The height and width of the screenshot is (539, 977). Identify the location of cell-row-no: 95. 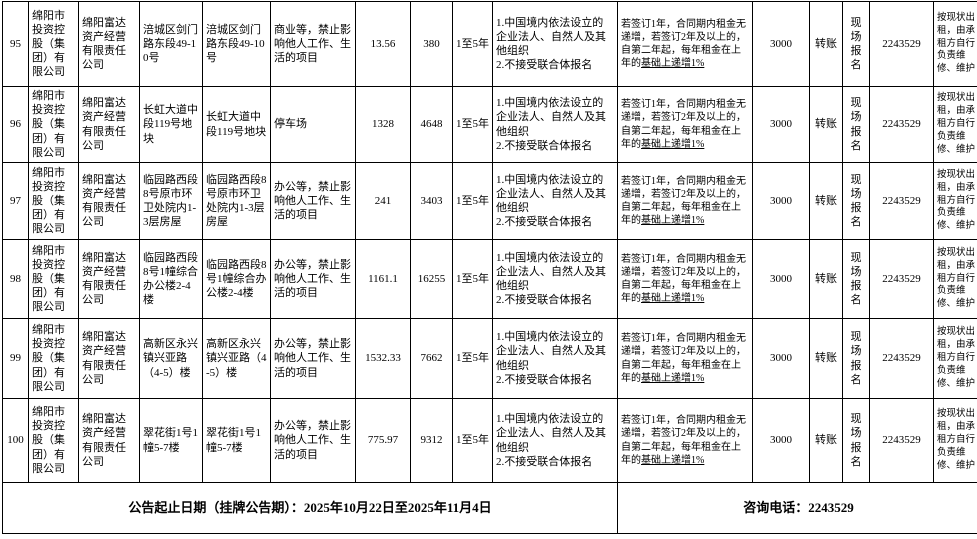
(16, 44).